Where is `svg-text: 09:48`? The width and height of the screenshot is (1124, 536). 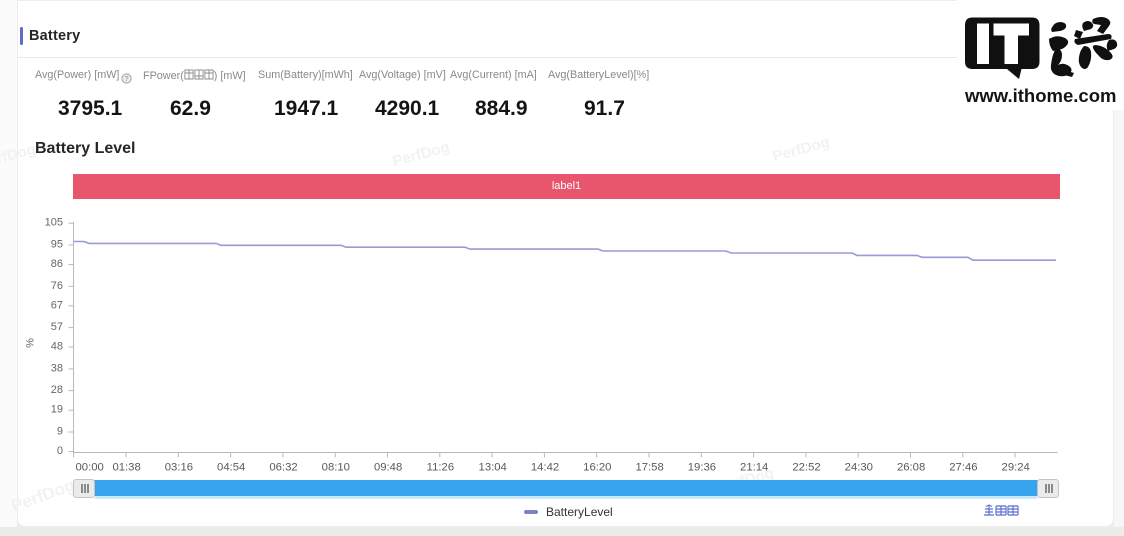 svg-text: 09:48 is located at coordinates (388, 468).